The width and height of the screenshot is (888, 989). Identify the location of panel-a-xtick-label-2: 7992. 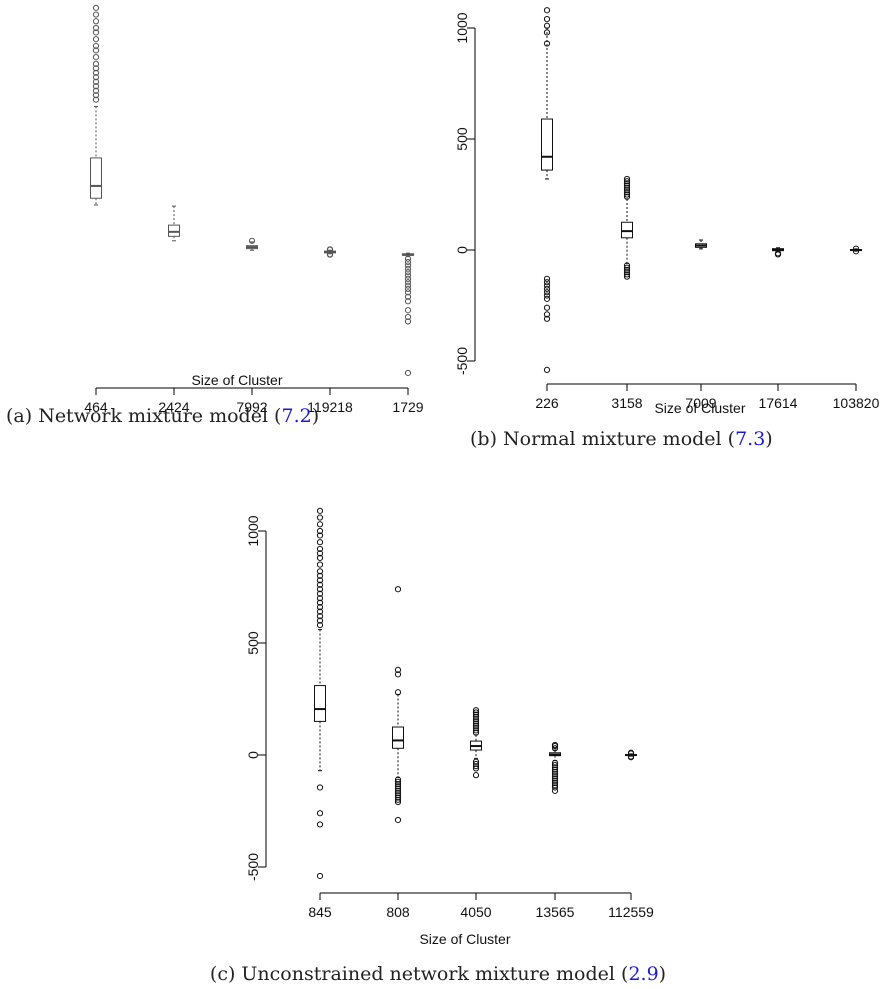
(251, 407).